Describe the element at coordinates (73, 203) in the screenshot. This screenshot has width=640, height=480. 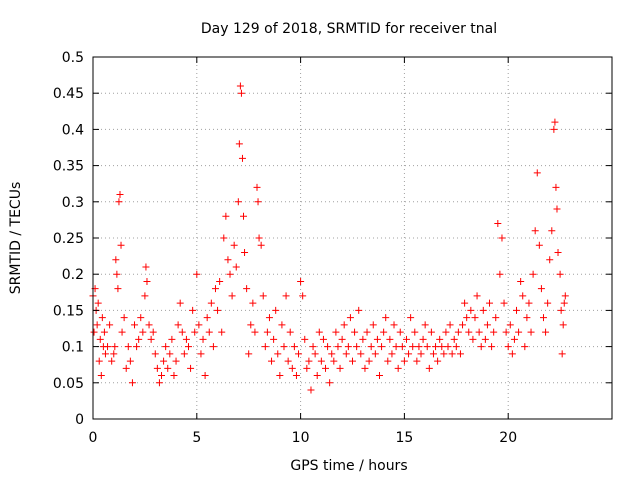
I see `y-tick-label: 0.3` at that location.